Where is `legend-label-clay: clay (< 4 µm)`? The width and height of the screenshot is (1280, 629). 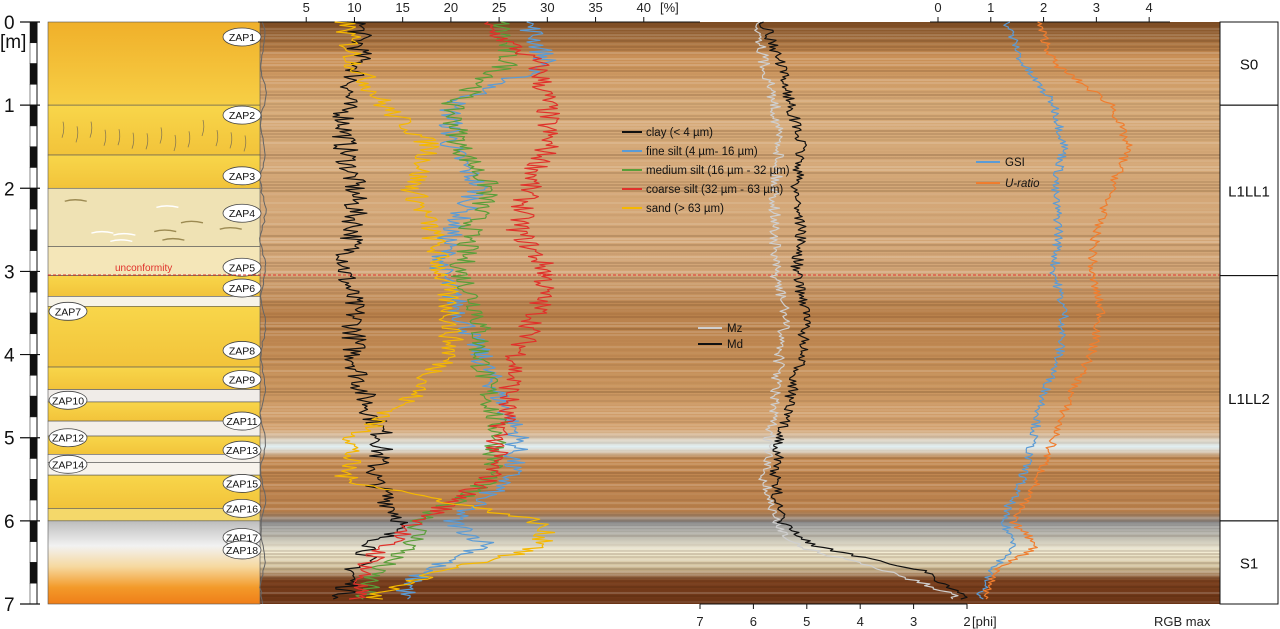
legend-label-clay: clay (< 4 µm) is located at coordinates (679, 133).